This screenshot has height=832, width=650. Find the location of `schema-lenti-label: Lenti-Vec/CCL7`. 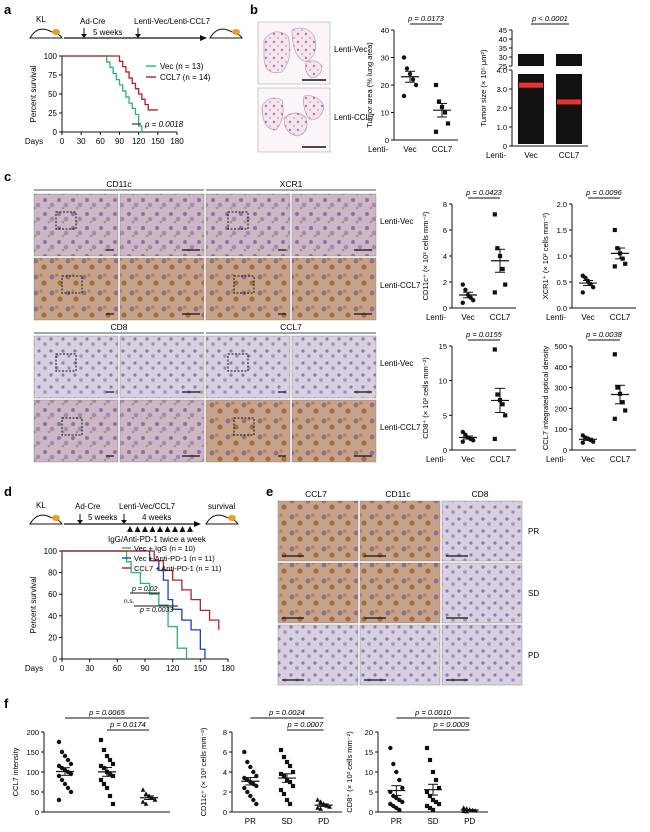

schema-lenti-label: Lenti-Vec/CCL7 is located at coordinates (147, 506).